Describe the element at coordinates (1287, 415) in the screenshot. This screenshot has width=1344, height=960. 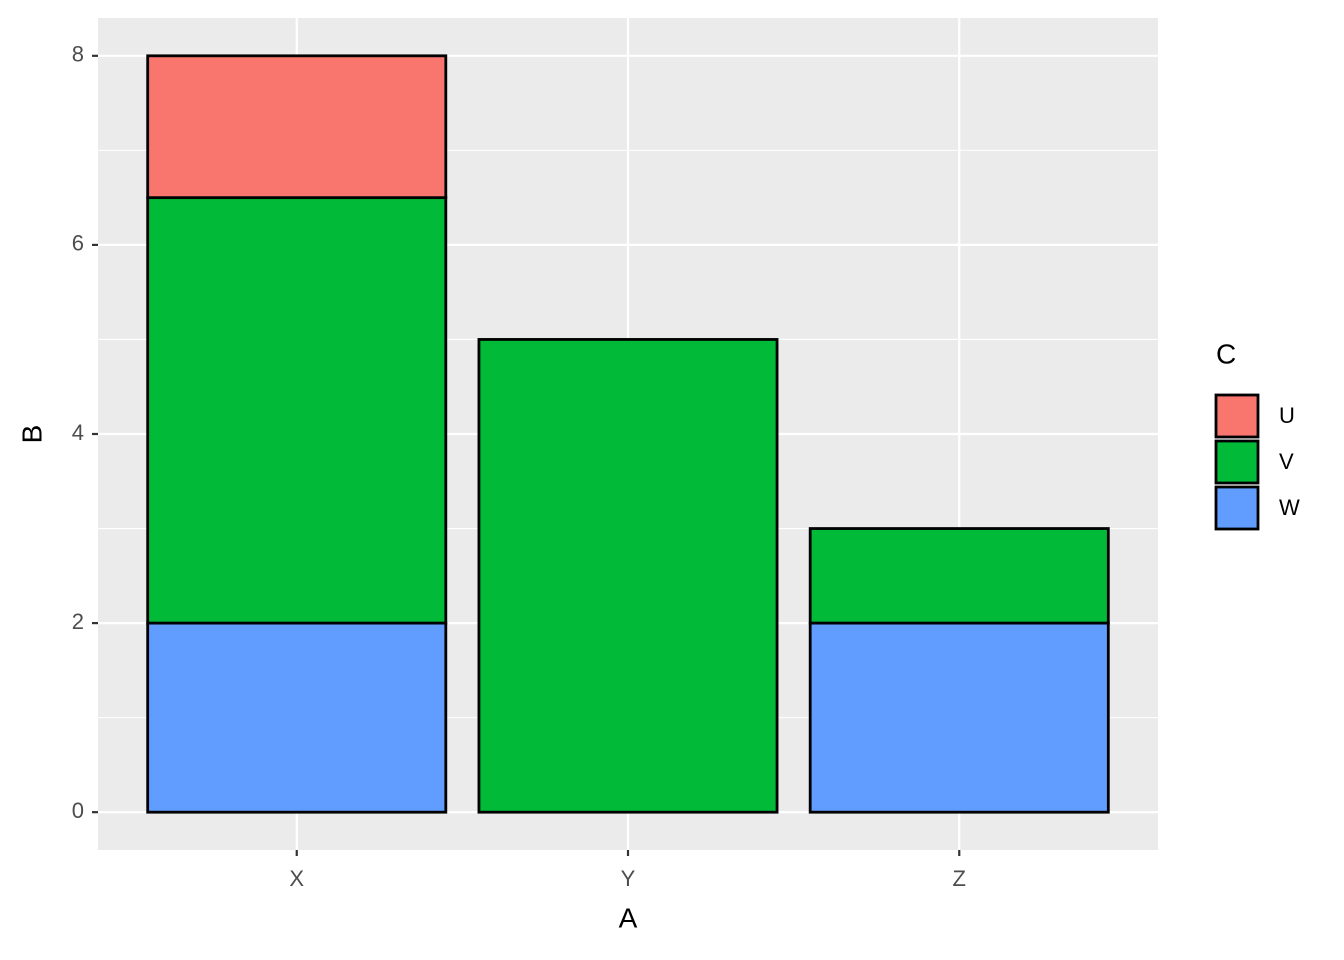
I see `legend-label: U` at that location.